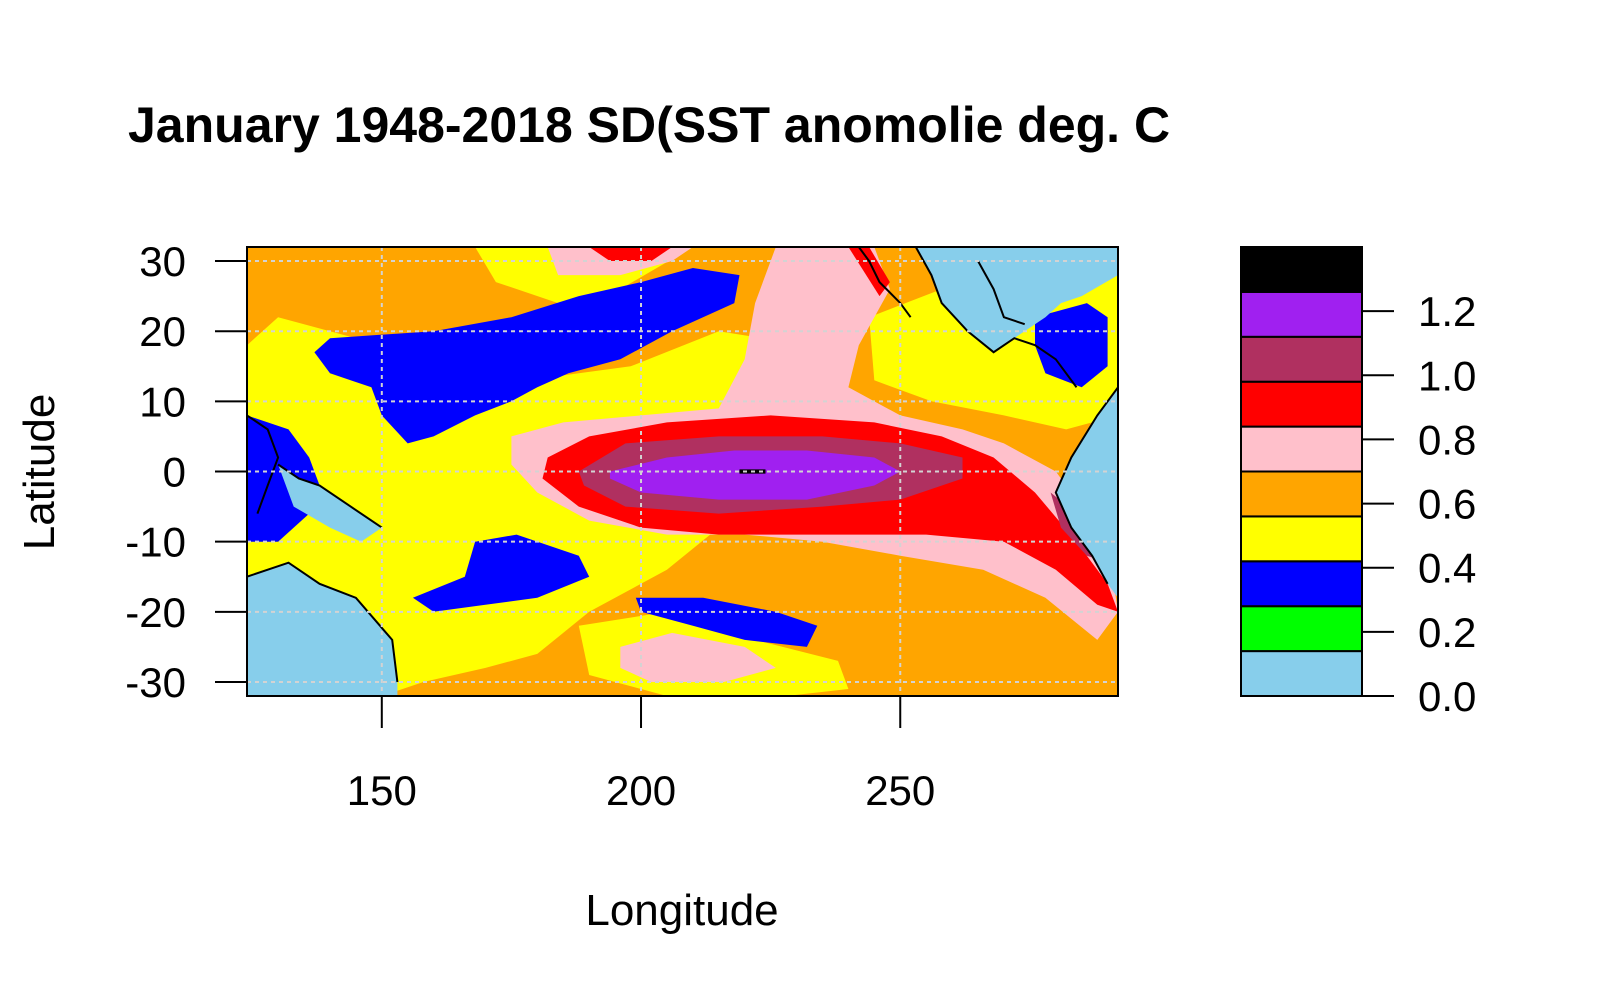  What do you see at coordinates (155, 612) in the screenshot?
I see `y-tick-label-5: -20` at bounding box center [155, 612].